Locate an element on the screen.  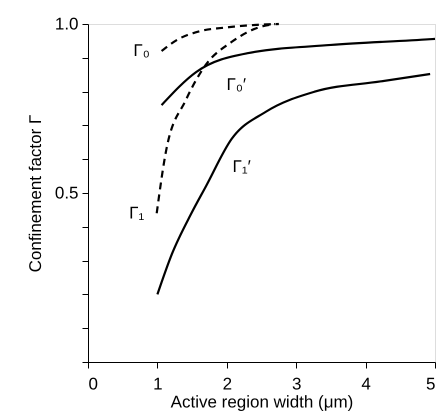
x-tick-label: 5 is located at coordinates (431, 384).